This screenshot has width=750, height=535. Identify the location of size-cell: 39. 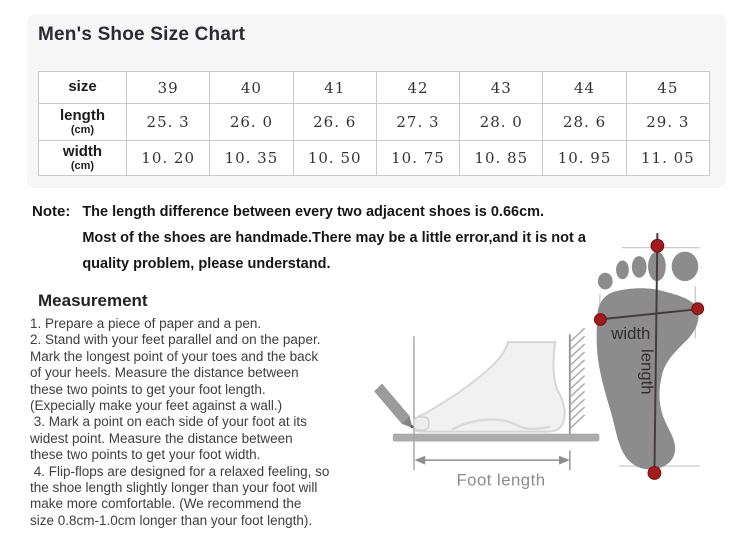
(168, 87).